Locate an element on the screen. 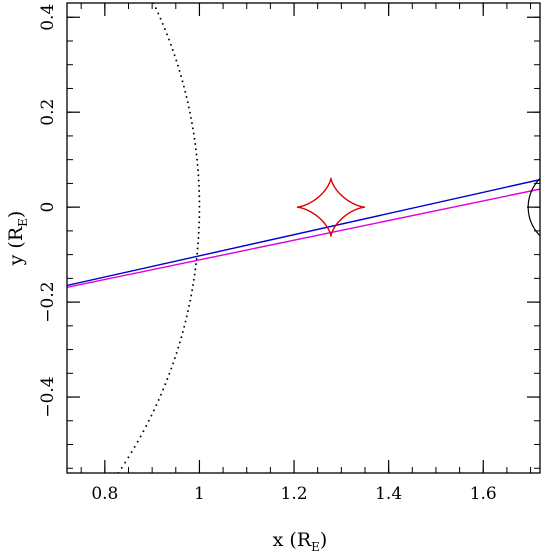 The width and height of the screenshot is (541, 555). x-tick-label: 0.8 is located at coordinates (104, 494).